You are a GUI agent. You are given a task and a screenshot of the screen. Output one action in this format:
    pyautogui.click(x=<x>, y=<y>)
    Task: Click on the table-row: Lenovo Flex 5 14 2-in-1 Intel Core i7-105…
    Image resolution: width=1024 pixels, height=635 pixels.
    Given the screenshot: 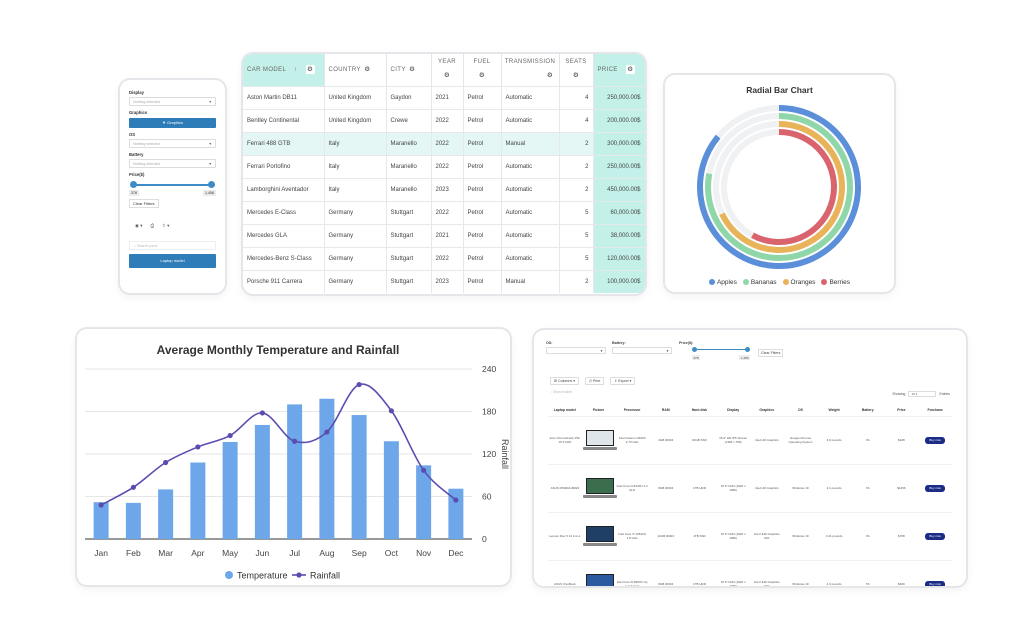 What is the action you would take?
    pyautogui.click(x=750, y=535)
    